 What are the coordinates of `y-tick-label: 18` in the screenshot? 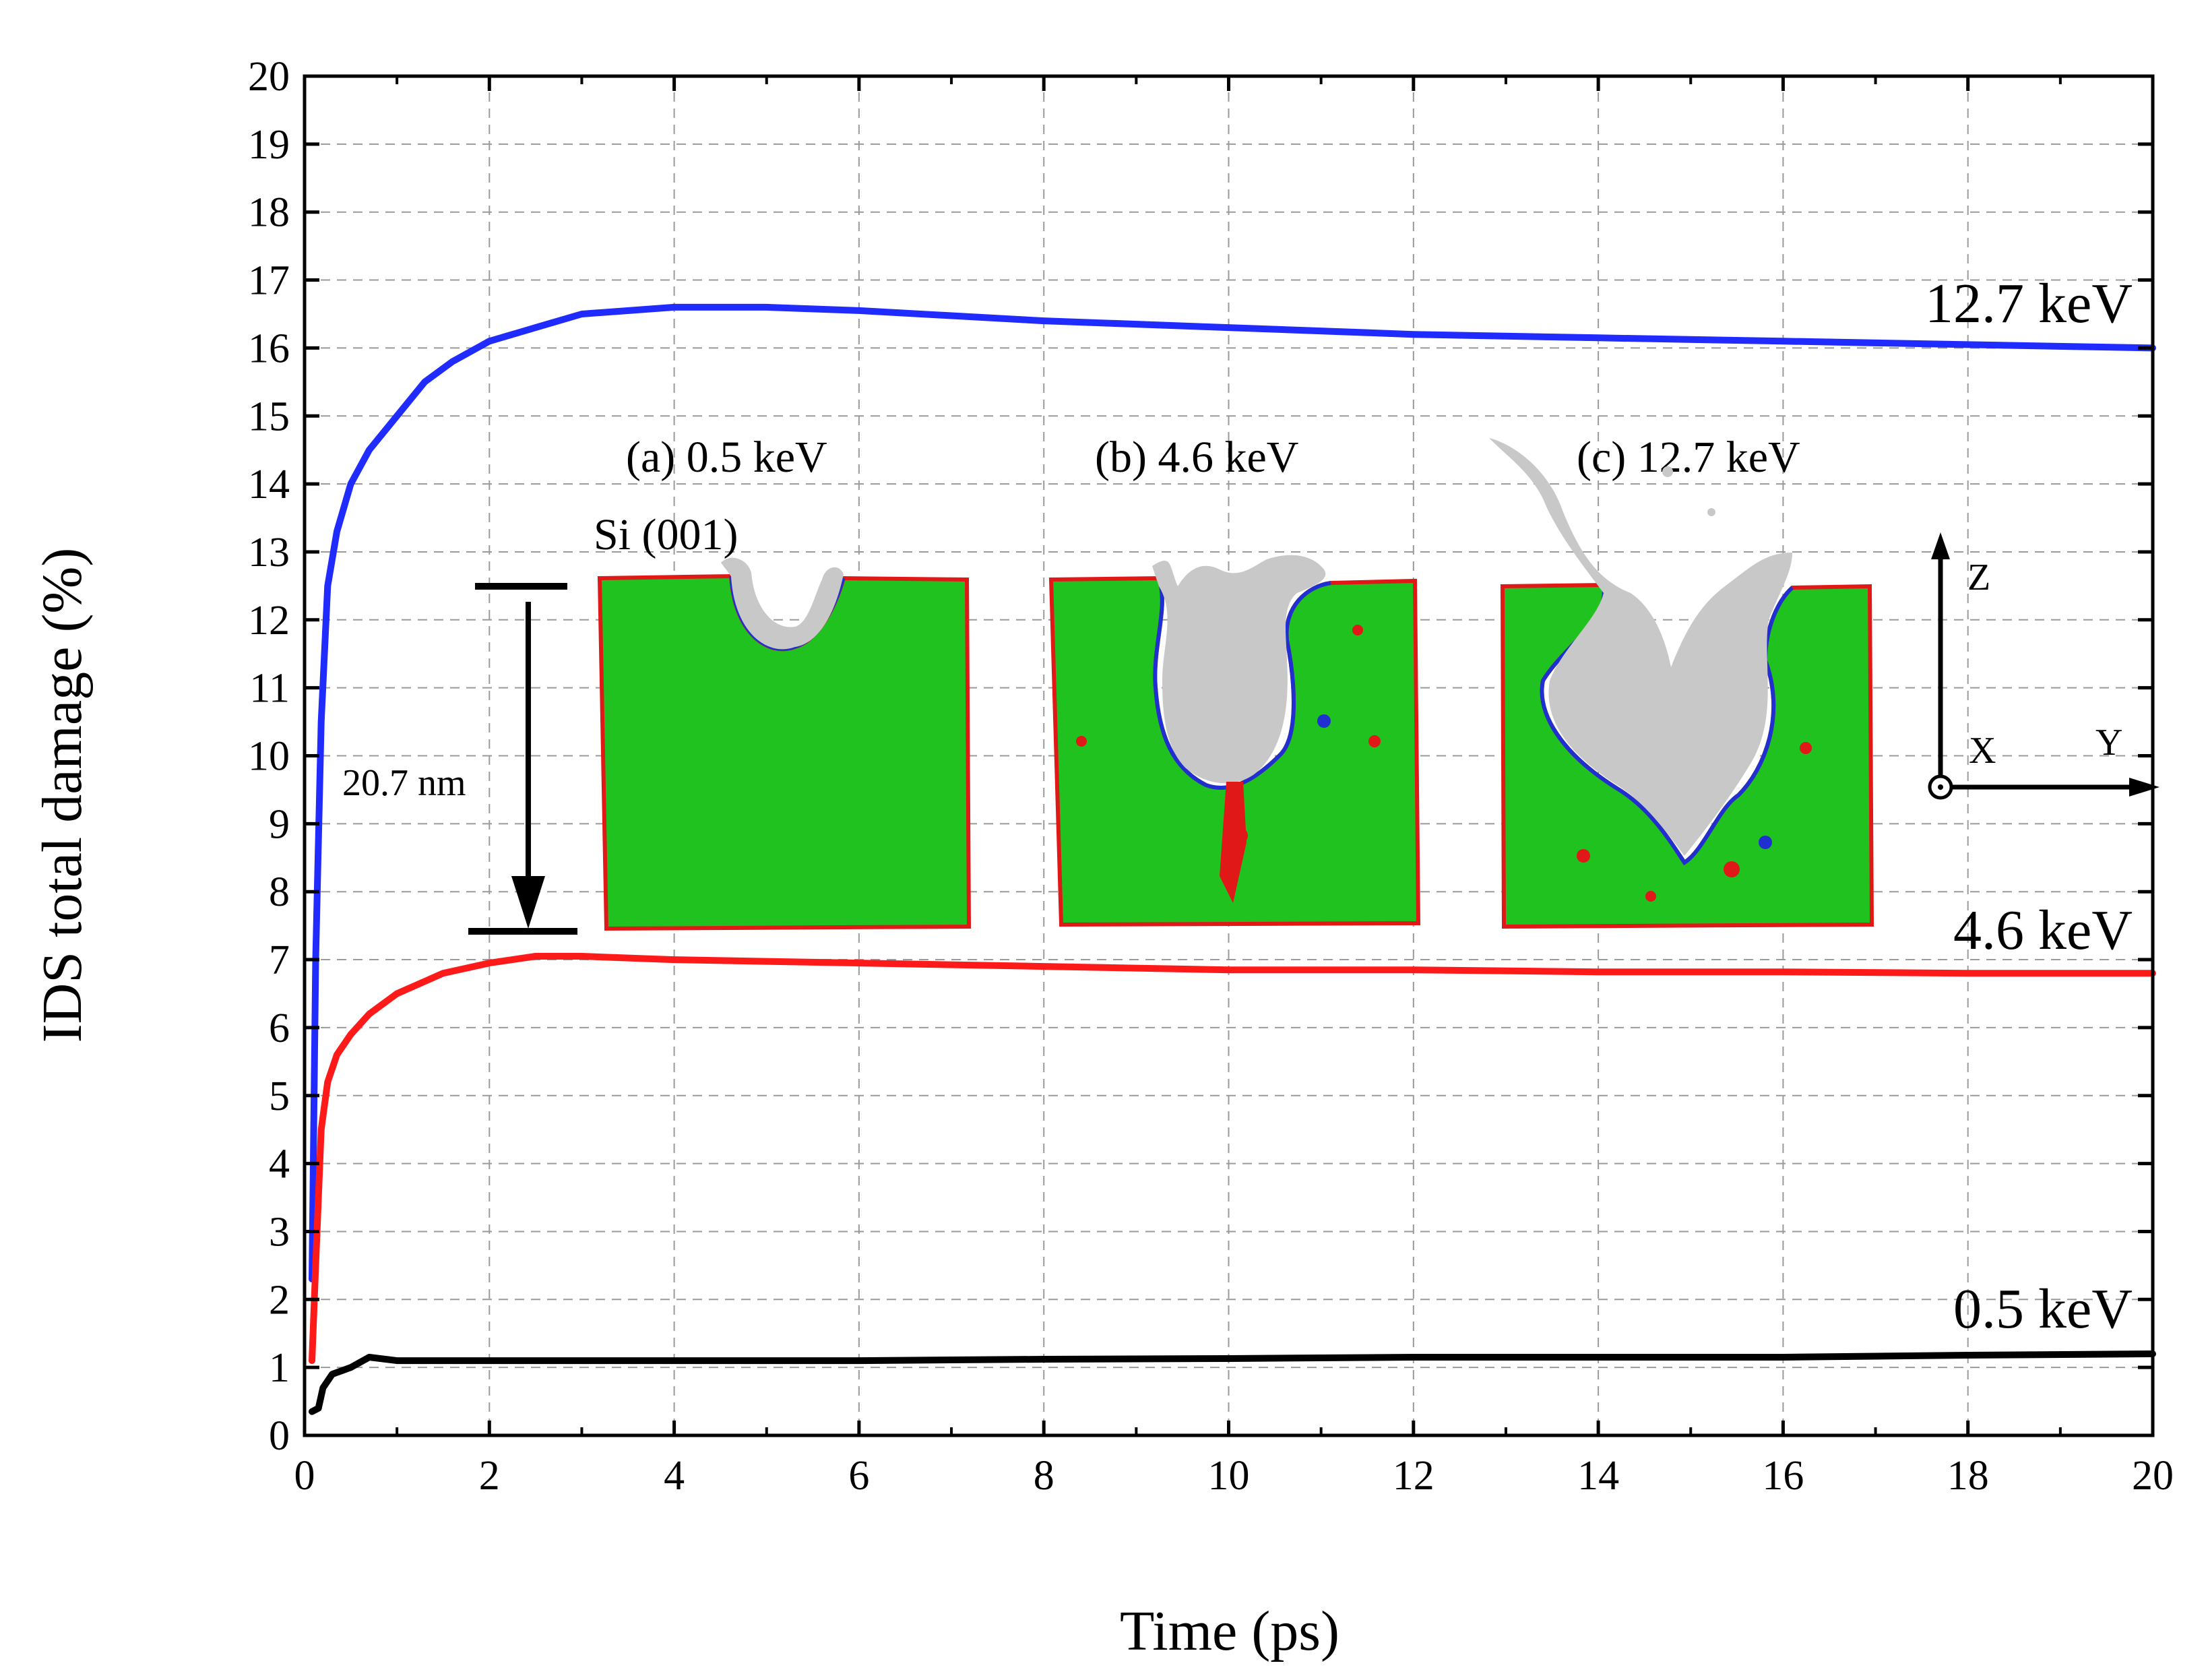 It's located at (269, 213).